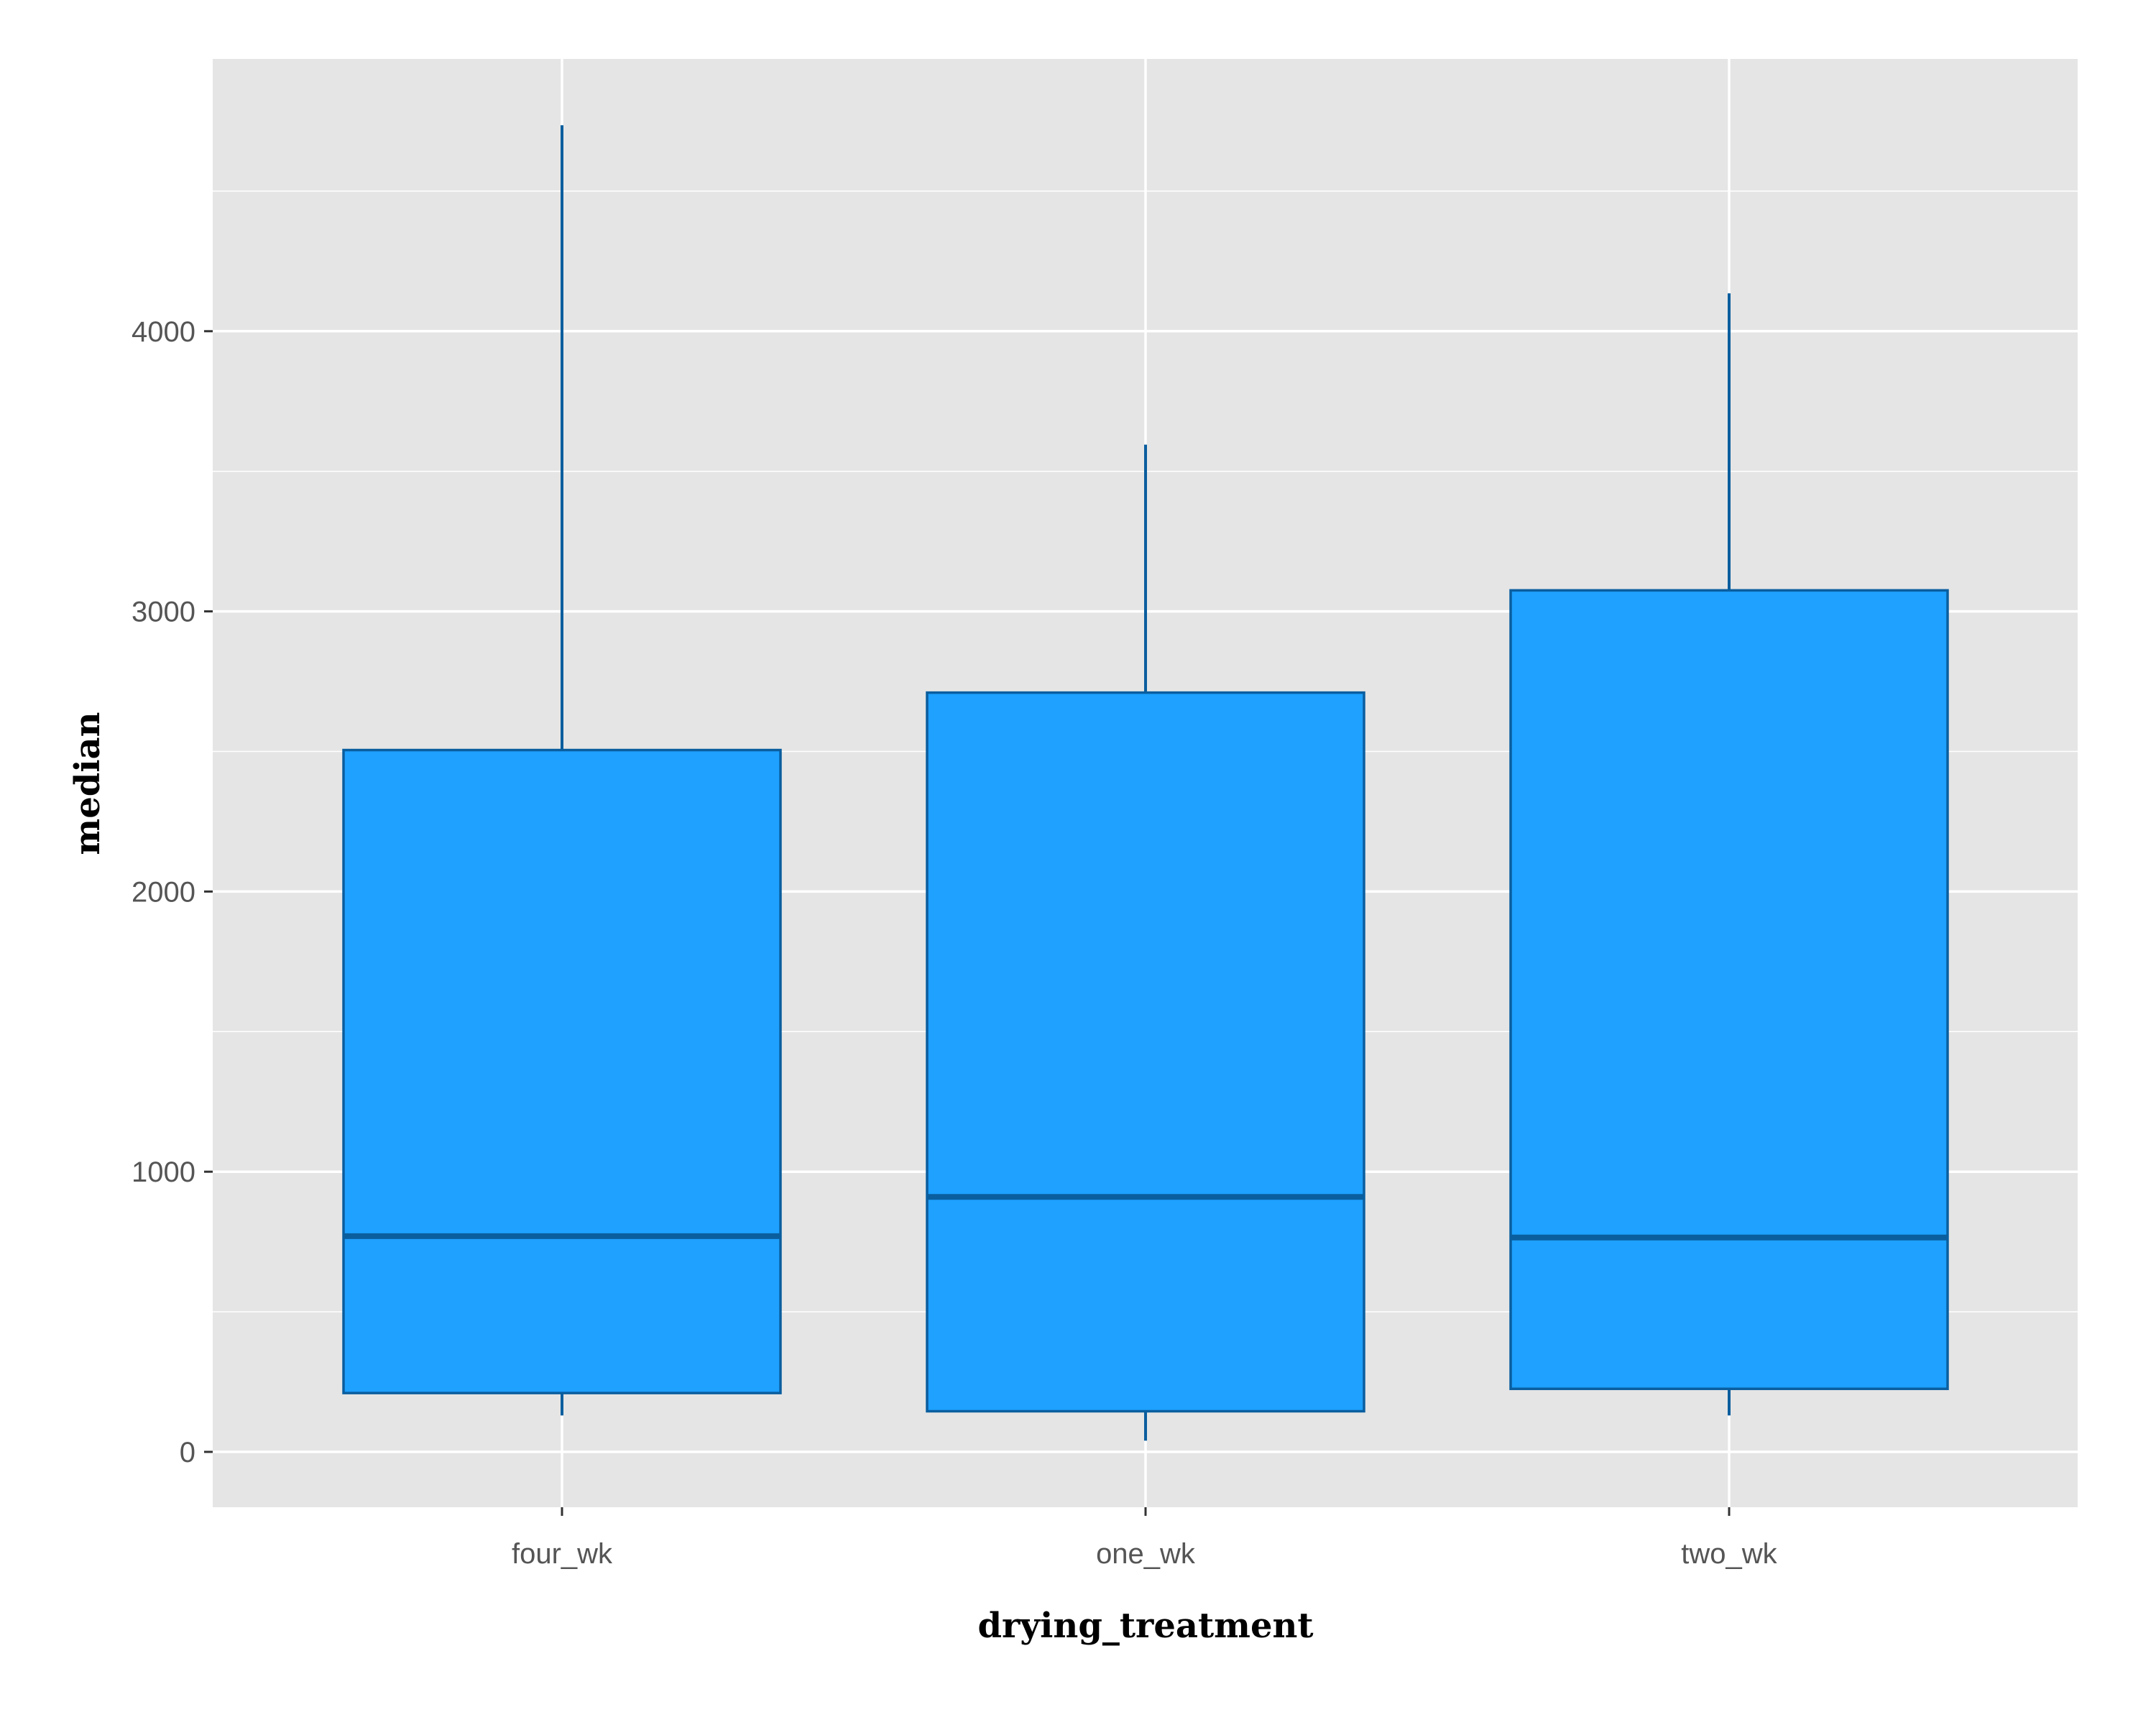 This screenshot has height=1725, width=2156. What do you see at coordinates (1145, 1626) in the screenshot?
I see `x-axis-title: drying_treatment` at bounding box center [1145, 1626].